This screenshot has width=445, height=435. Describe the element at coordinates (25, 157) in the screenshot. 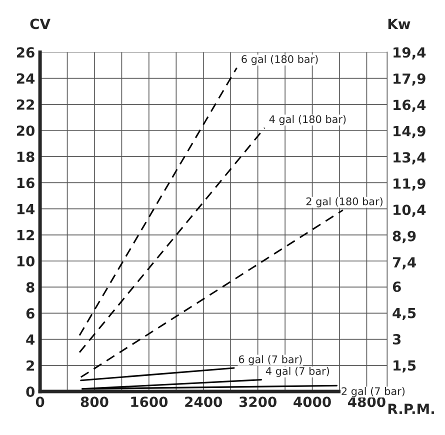

I see `y-tick-label: 18` at that location.